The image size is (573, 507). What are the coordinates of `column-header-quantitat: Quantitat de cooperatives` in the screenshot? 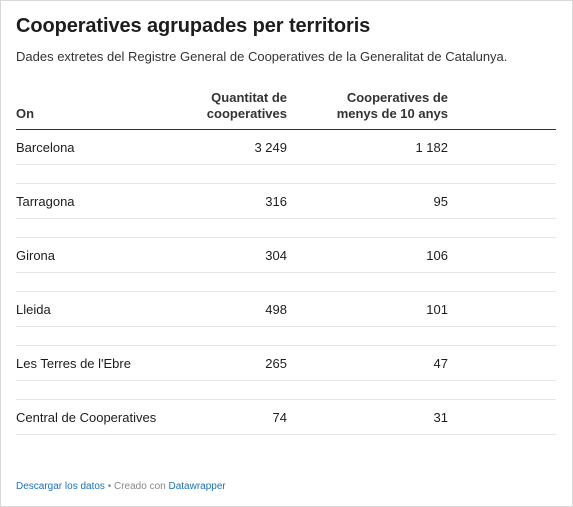 It's located at (226, 108).